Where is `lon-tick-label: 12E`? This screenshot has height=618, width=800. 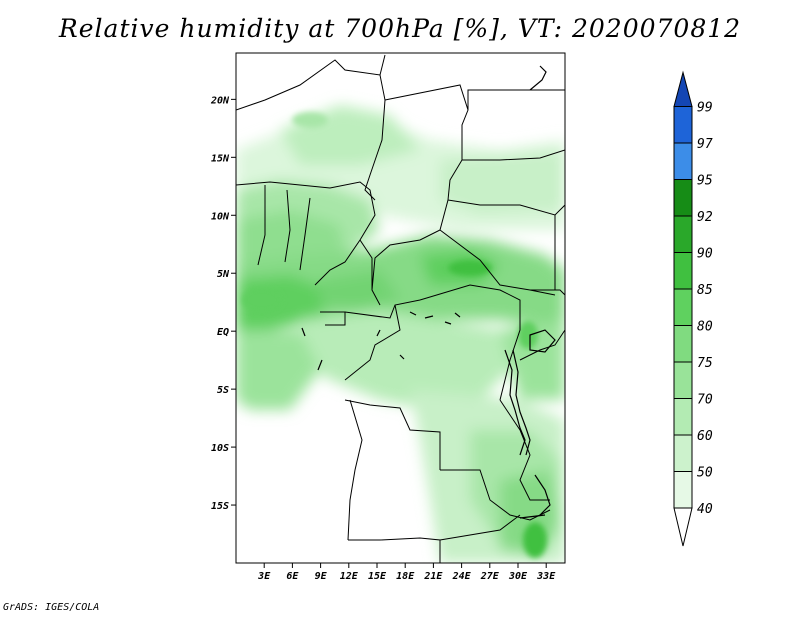 lon-tick-label: 12E is located at coordinates (349, 576).